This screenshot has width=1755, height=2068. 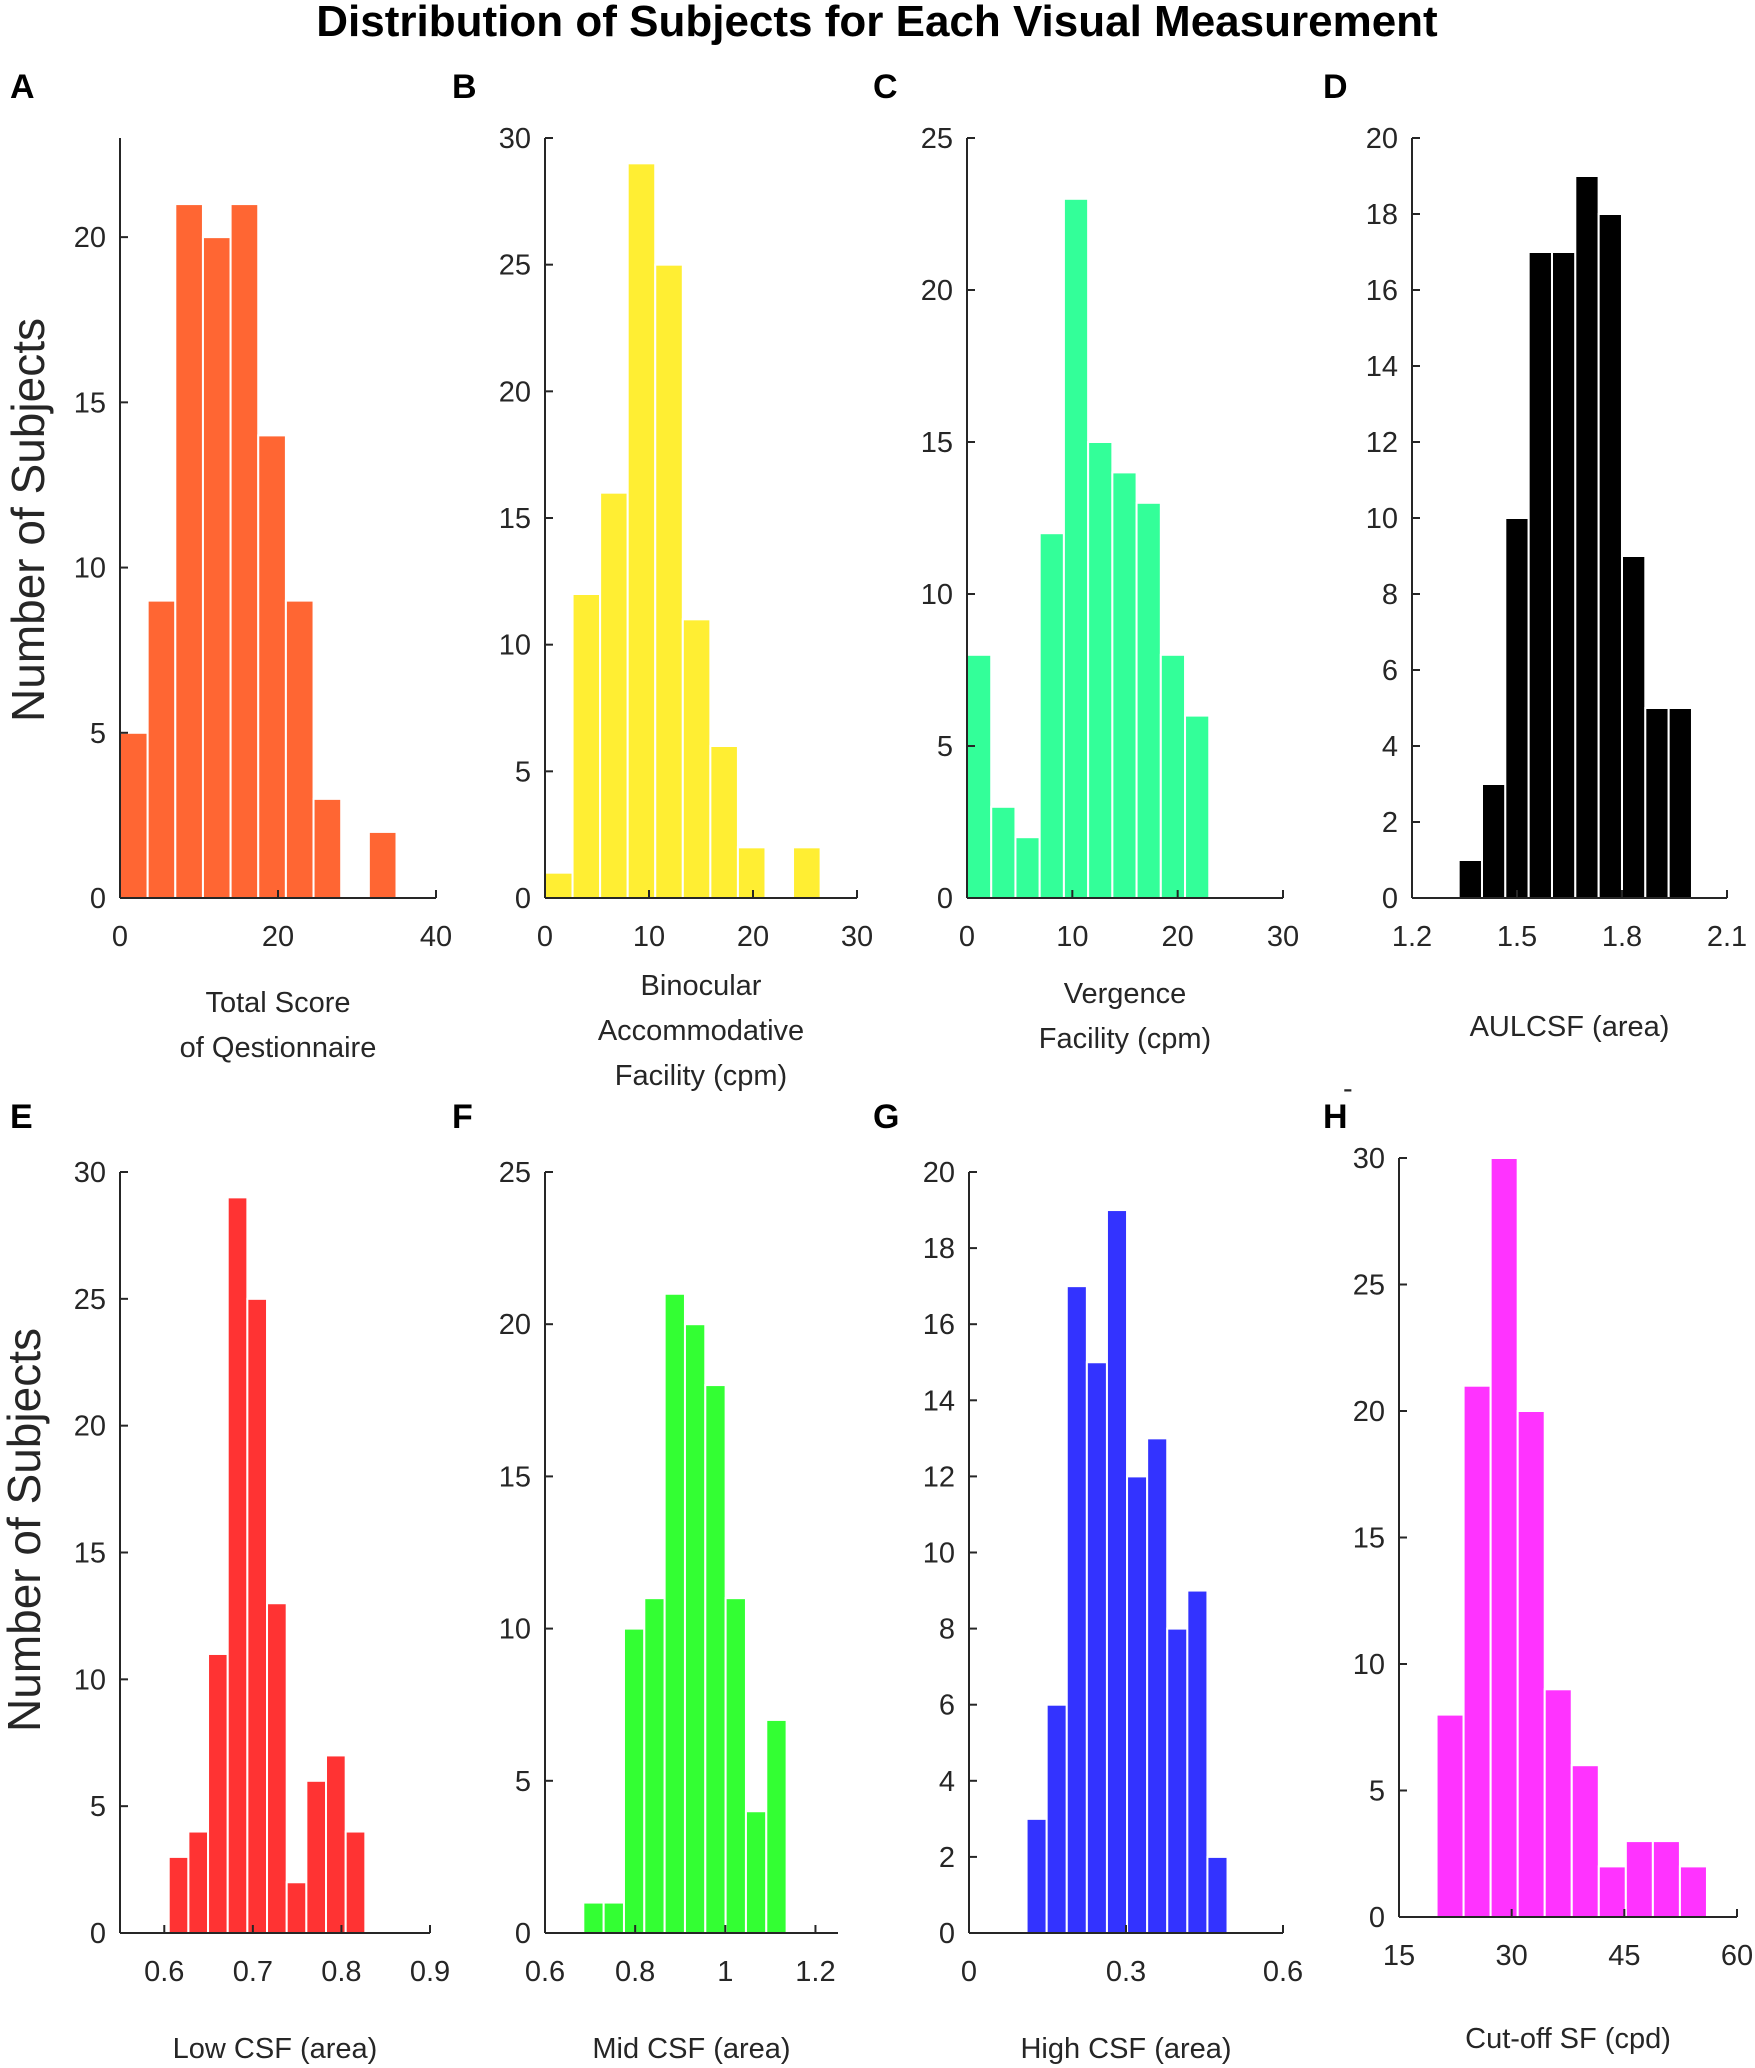 I want to click on x-tick-label: 15, so click(x=1399, y=1956).